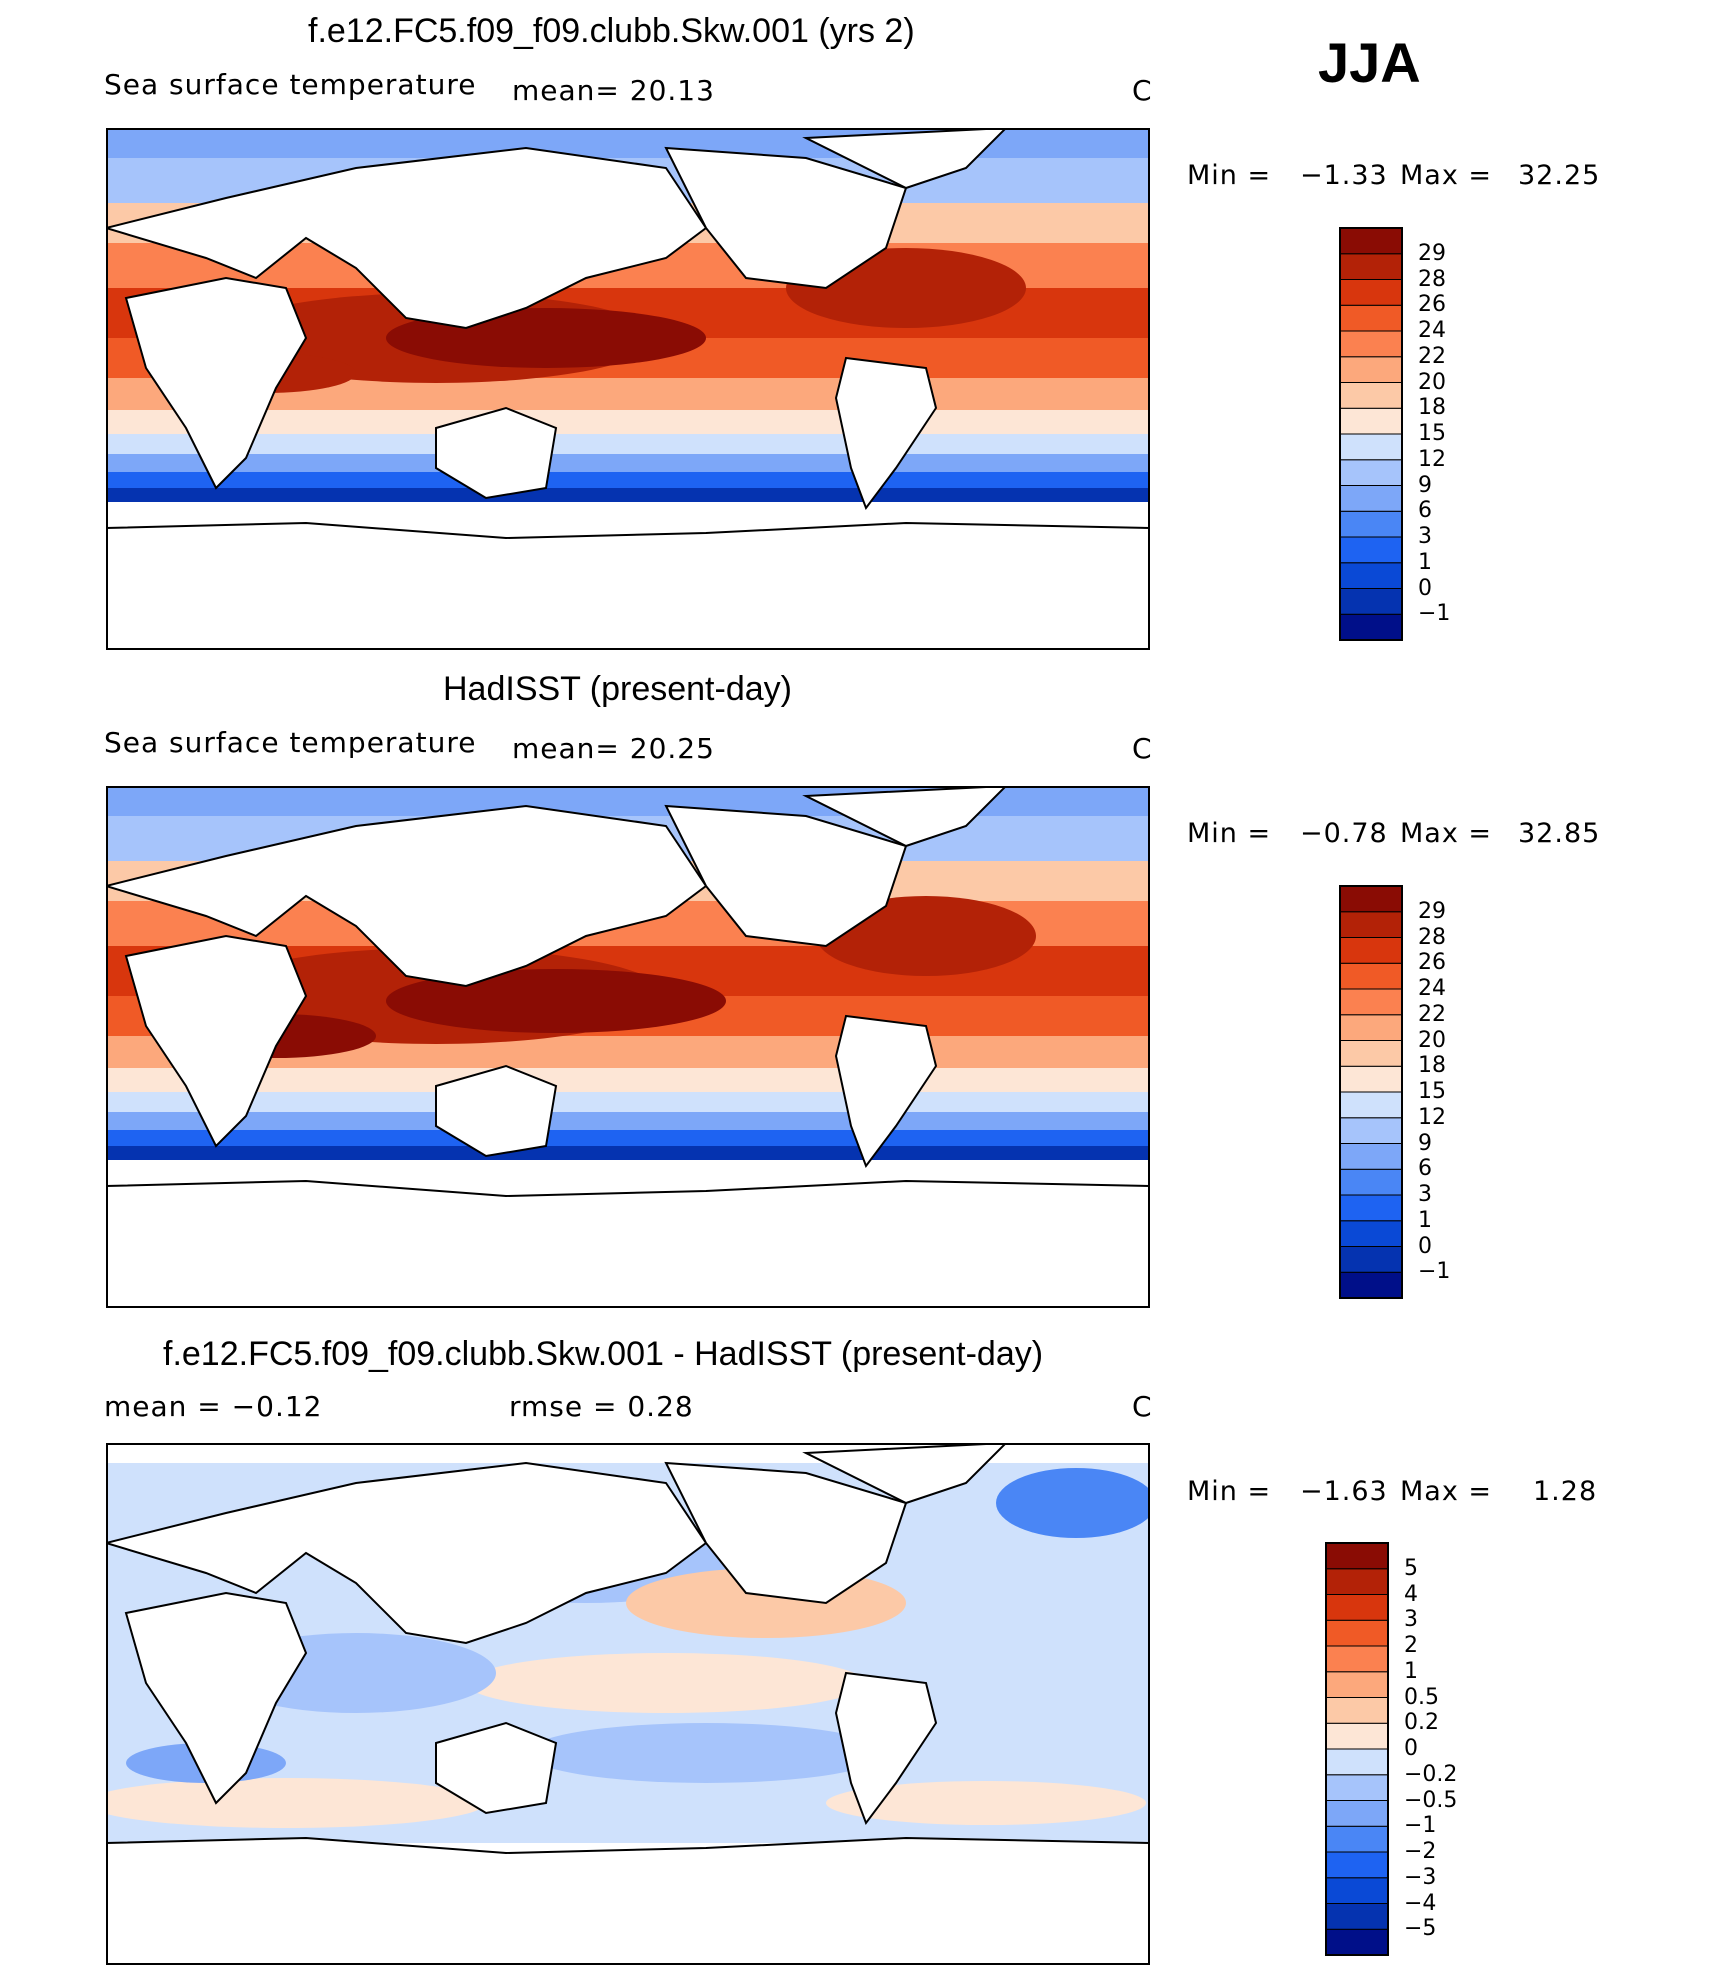 Image resolution: width=1710 pixels, height=1969 pixels. Describe the element at coordinates (1369, 62) in the screenshot. I see `season-label: JJA` at that location.